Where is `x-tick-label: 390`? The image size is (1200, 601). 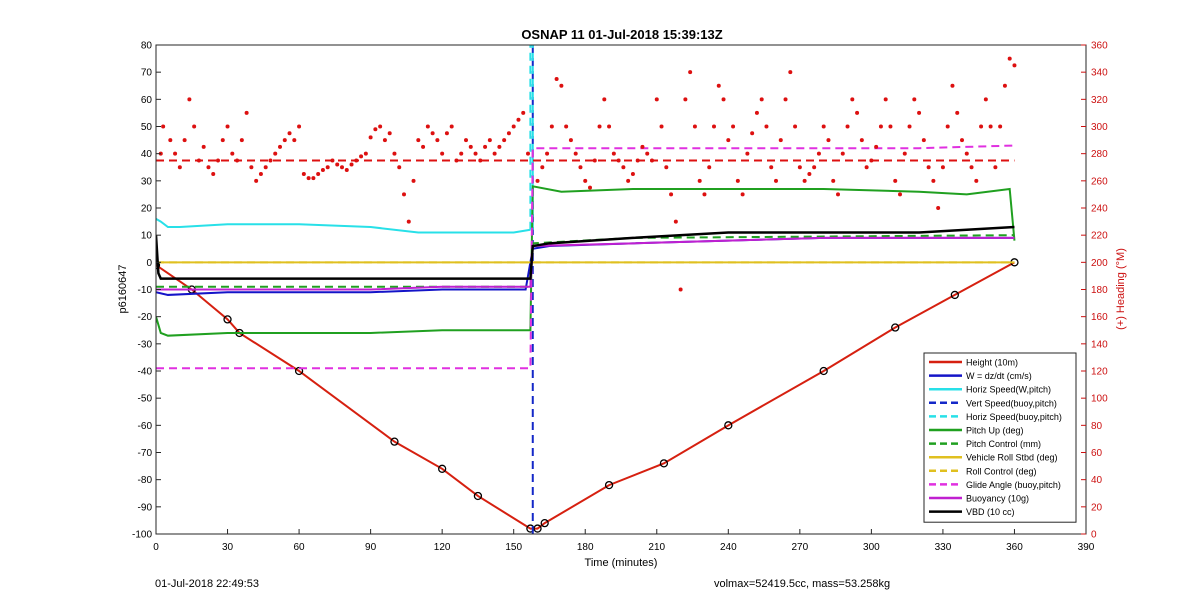 x-tick-label: 390 is located at coordinates (1086, 547).